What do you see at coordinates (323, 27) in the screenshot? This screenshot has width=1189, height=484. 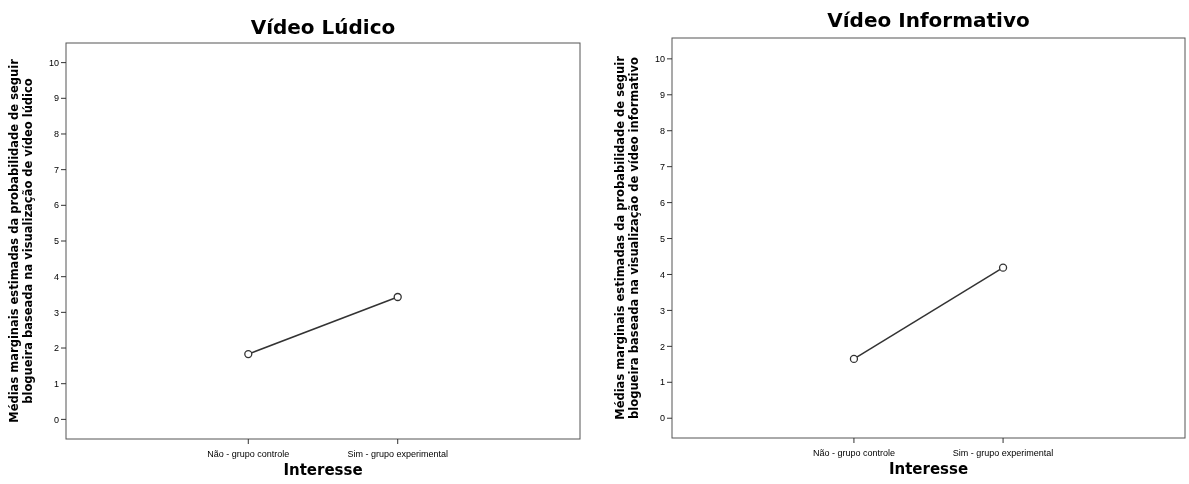 I see `chart-title: Vídeo Lúdico` at bounding box center [323, 27].